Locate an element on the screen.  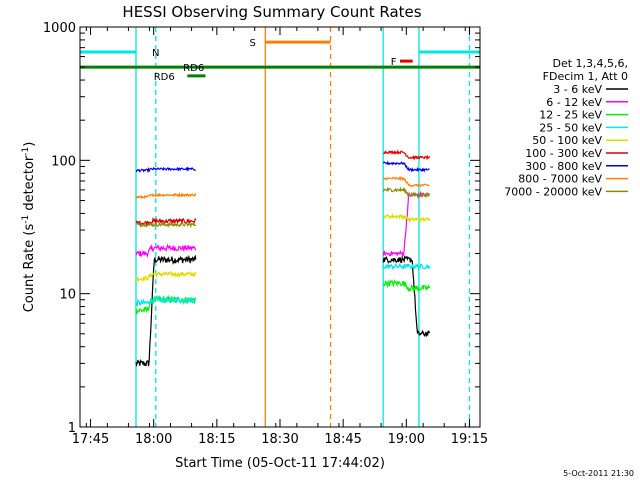
legend-header-line-2: FDecim 1, Att 0 is located at coordinates (585, 76).